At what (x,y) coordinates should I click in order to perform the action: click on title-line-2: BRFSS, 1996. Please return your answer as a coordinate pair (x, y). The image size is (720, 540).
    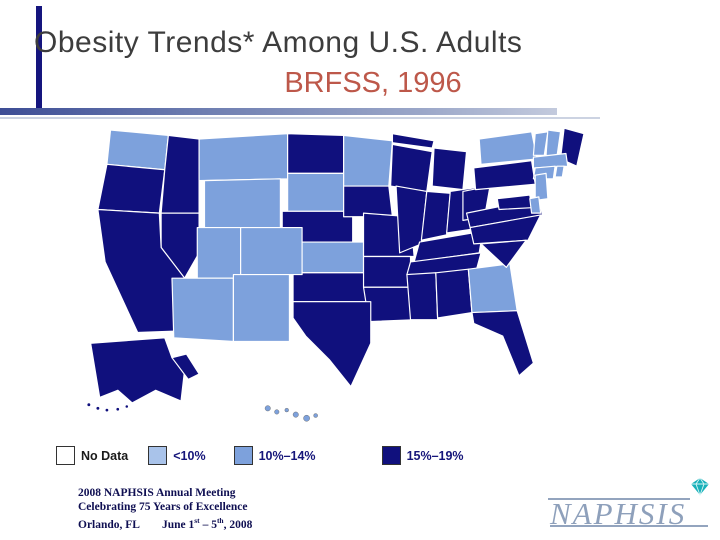
    Looking at the image, I should click on (373, 83).